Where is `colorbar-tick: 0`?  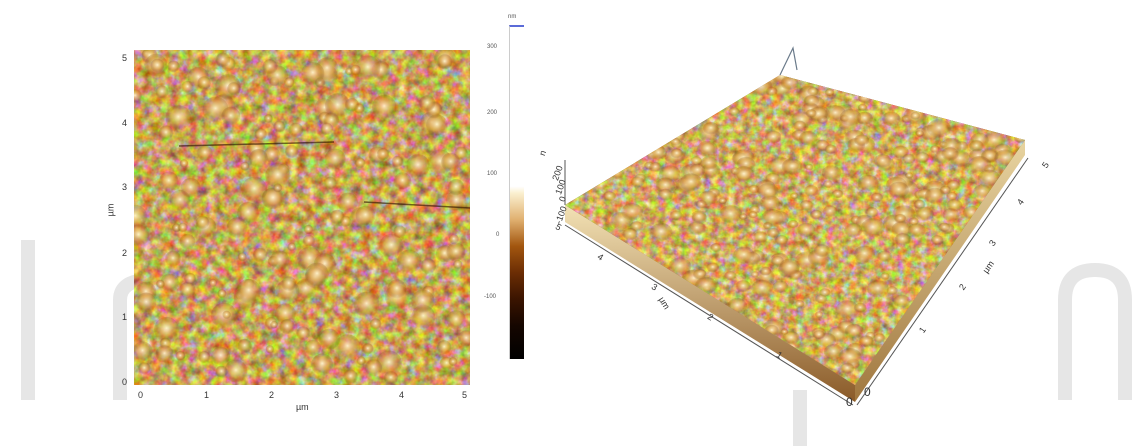 colorbar-tick: 0 is located at coordinates (498, 235).